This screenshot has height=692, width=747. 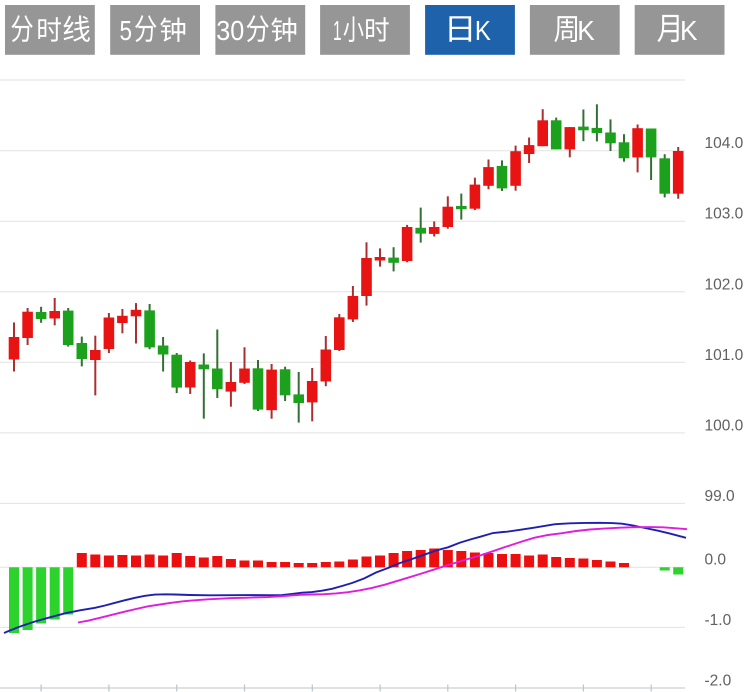 I want to click on svg-text: 104.0, so click(x=724, y=143).